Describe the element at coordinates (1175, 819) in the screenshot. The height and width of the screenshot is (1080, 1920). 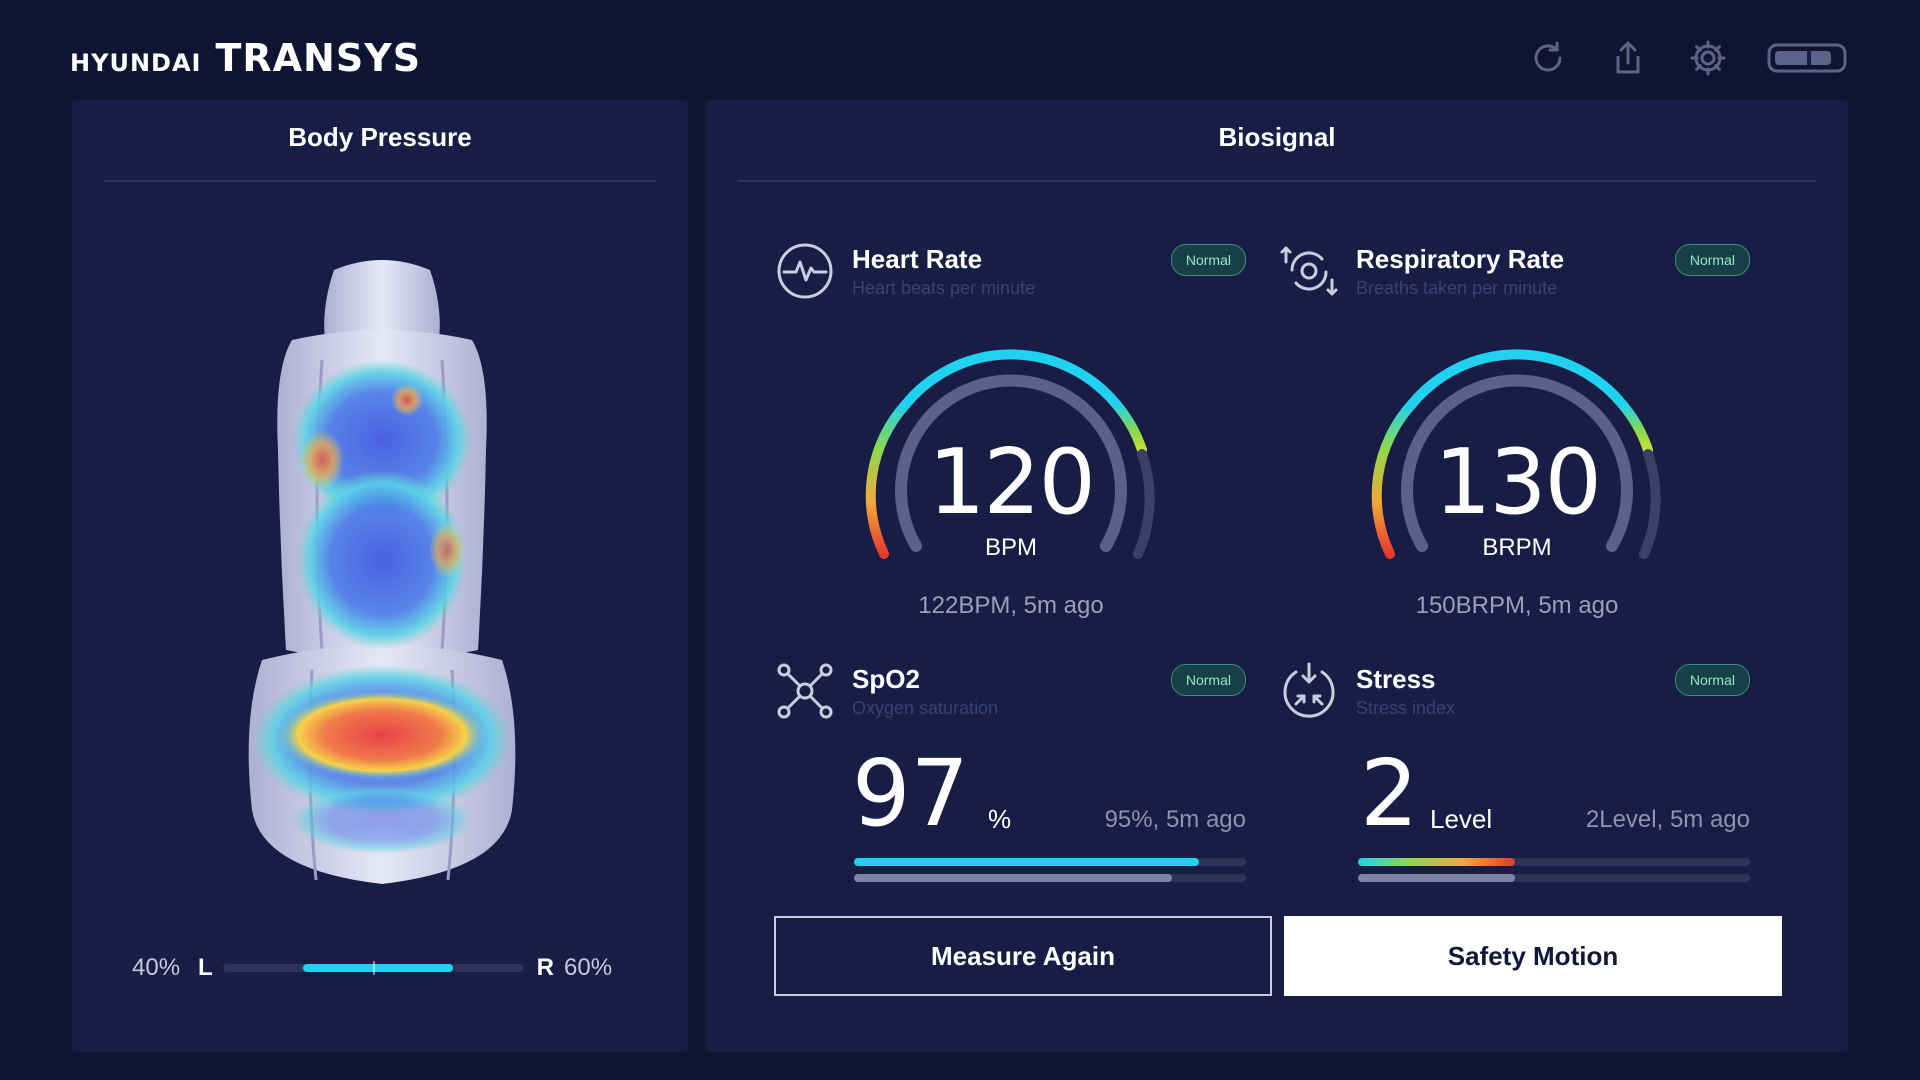
I see `spo2-previous: 95%, 5m ago` at that location.